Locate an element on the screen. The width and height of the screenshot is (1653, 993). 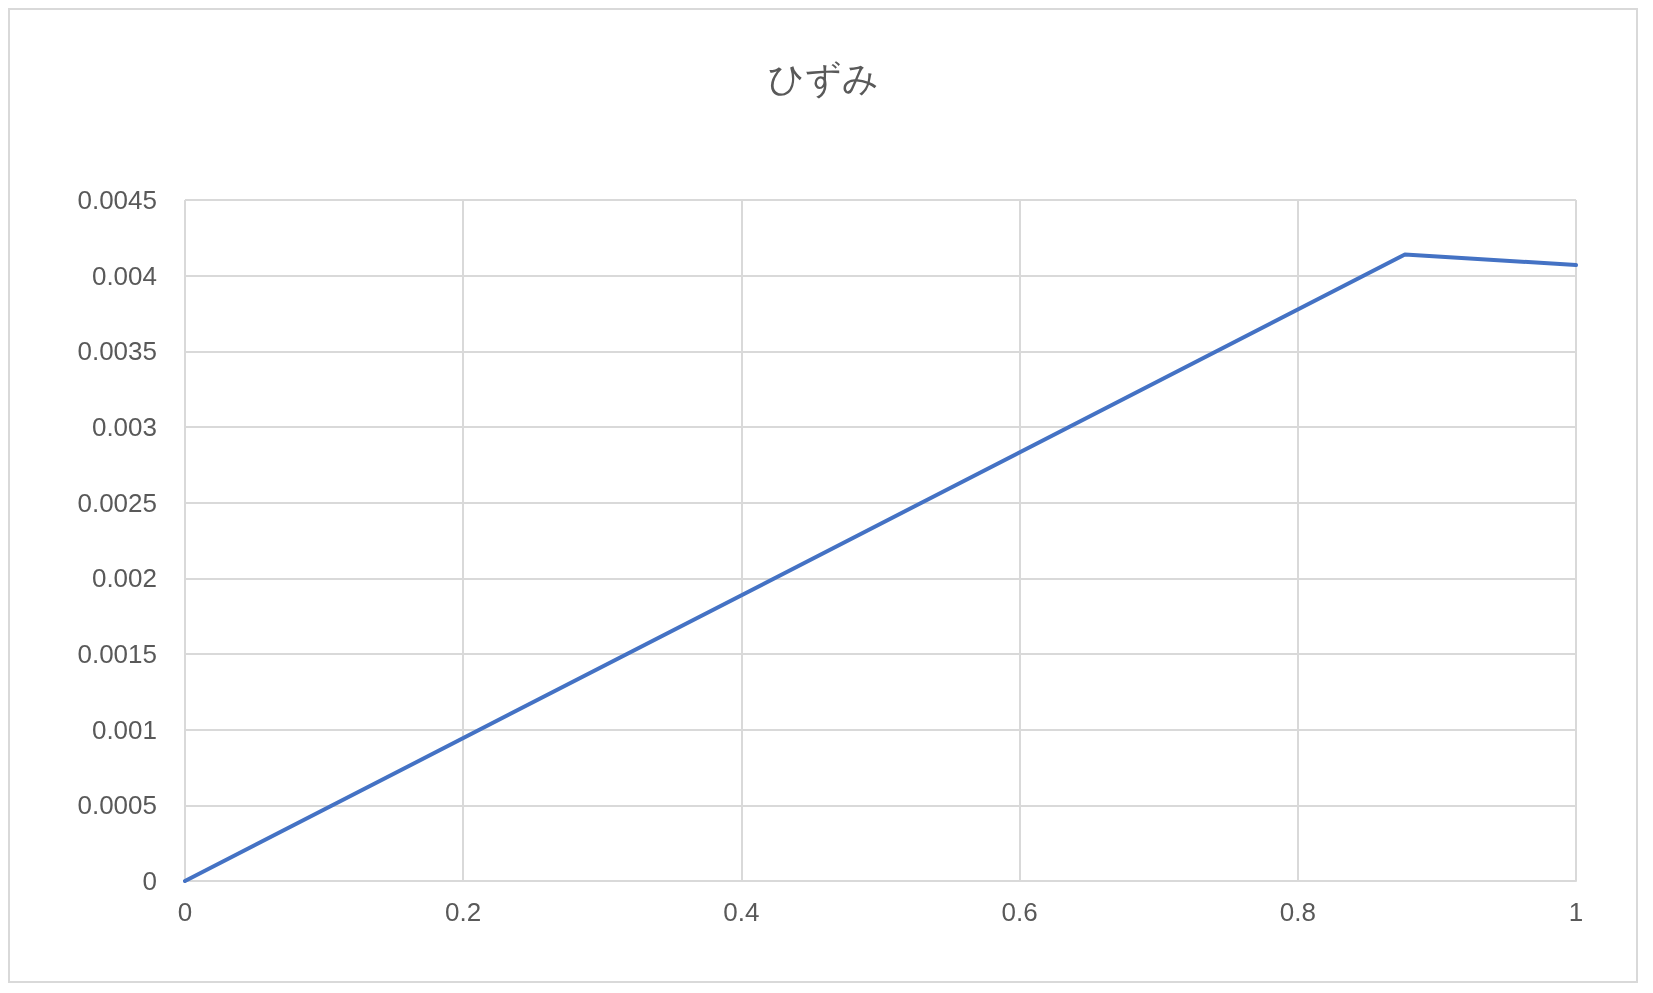
x-tick-label: 0.4 is located at coordinates (741, 912).